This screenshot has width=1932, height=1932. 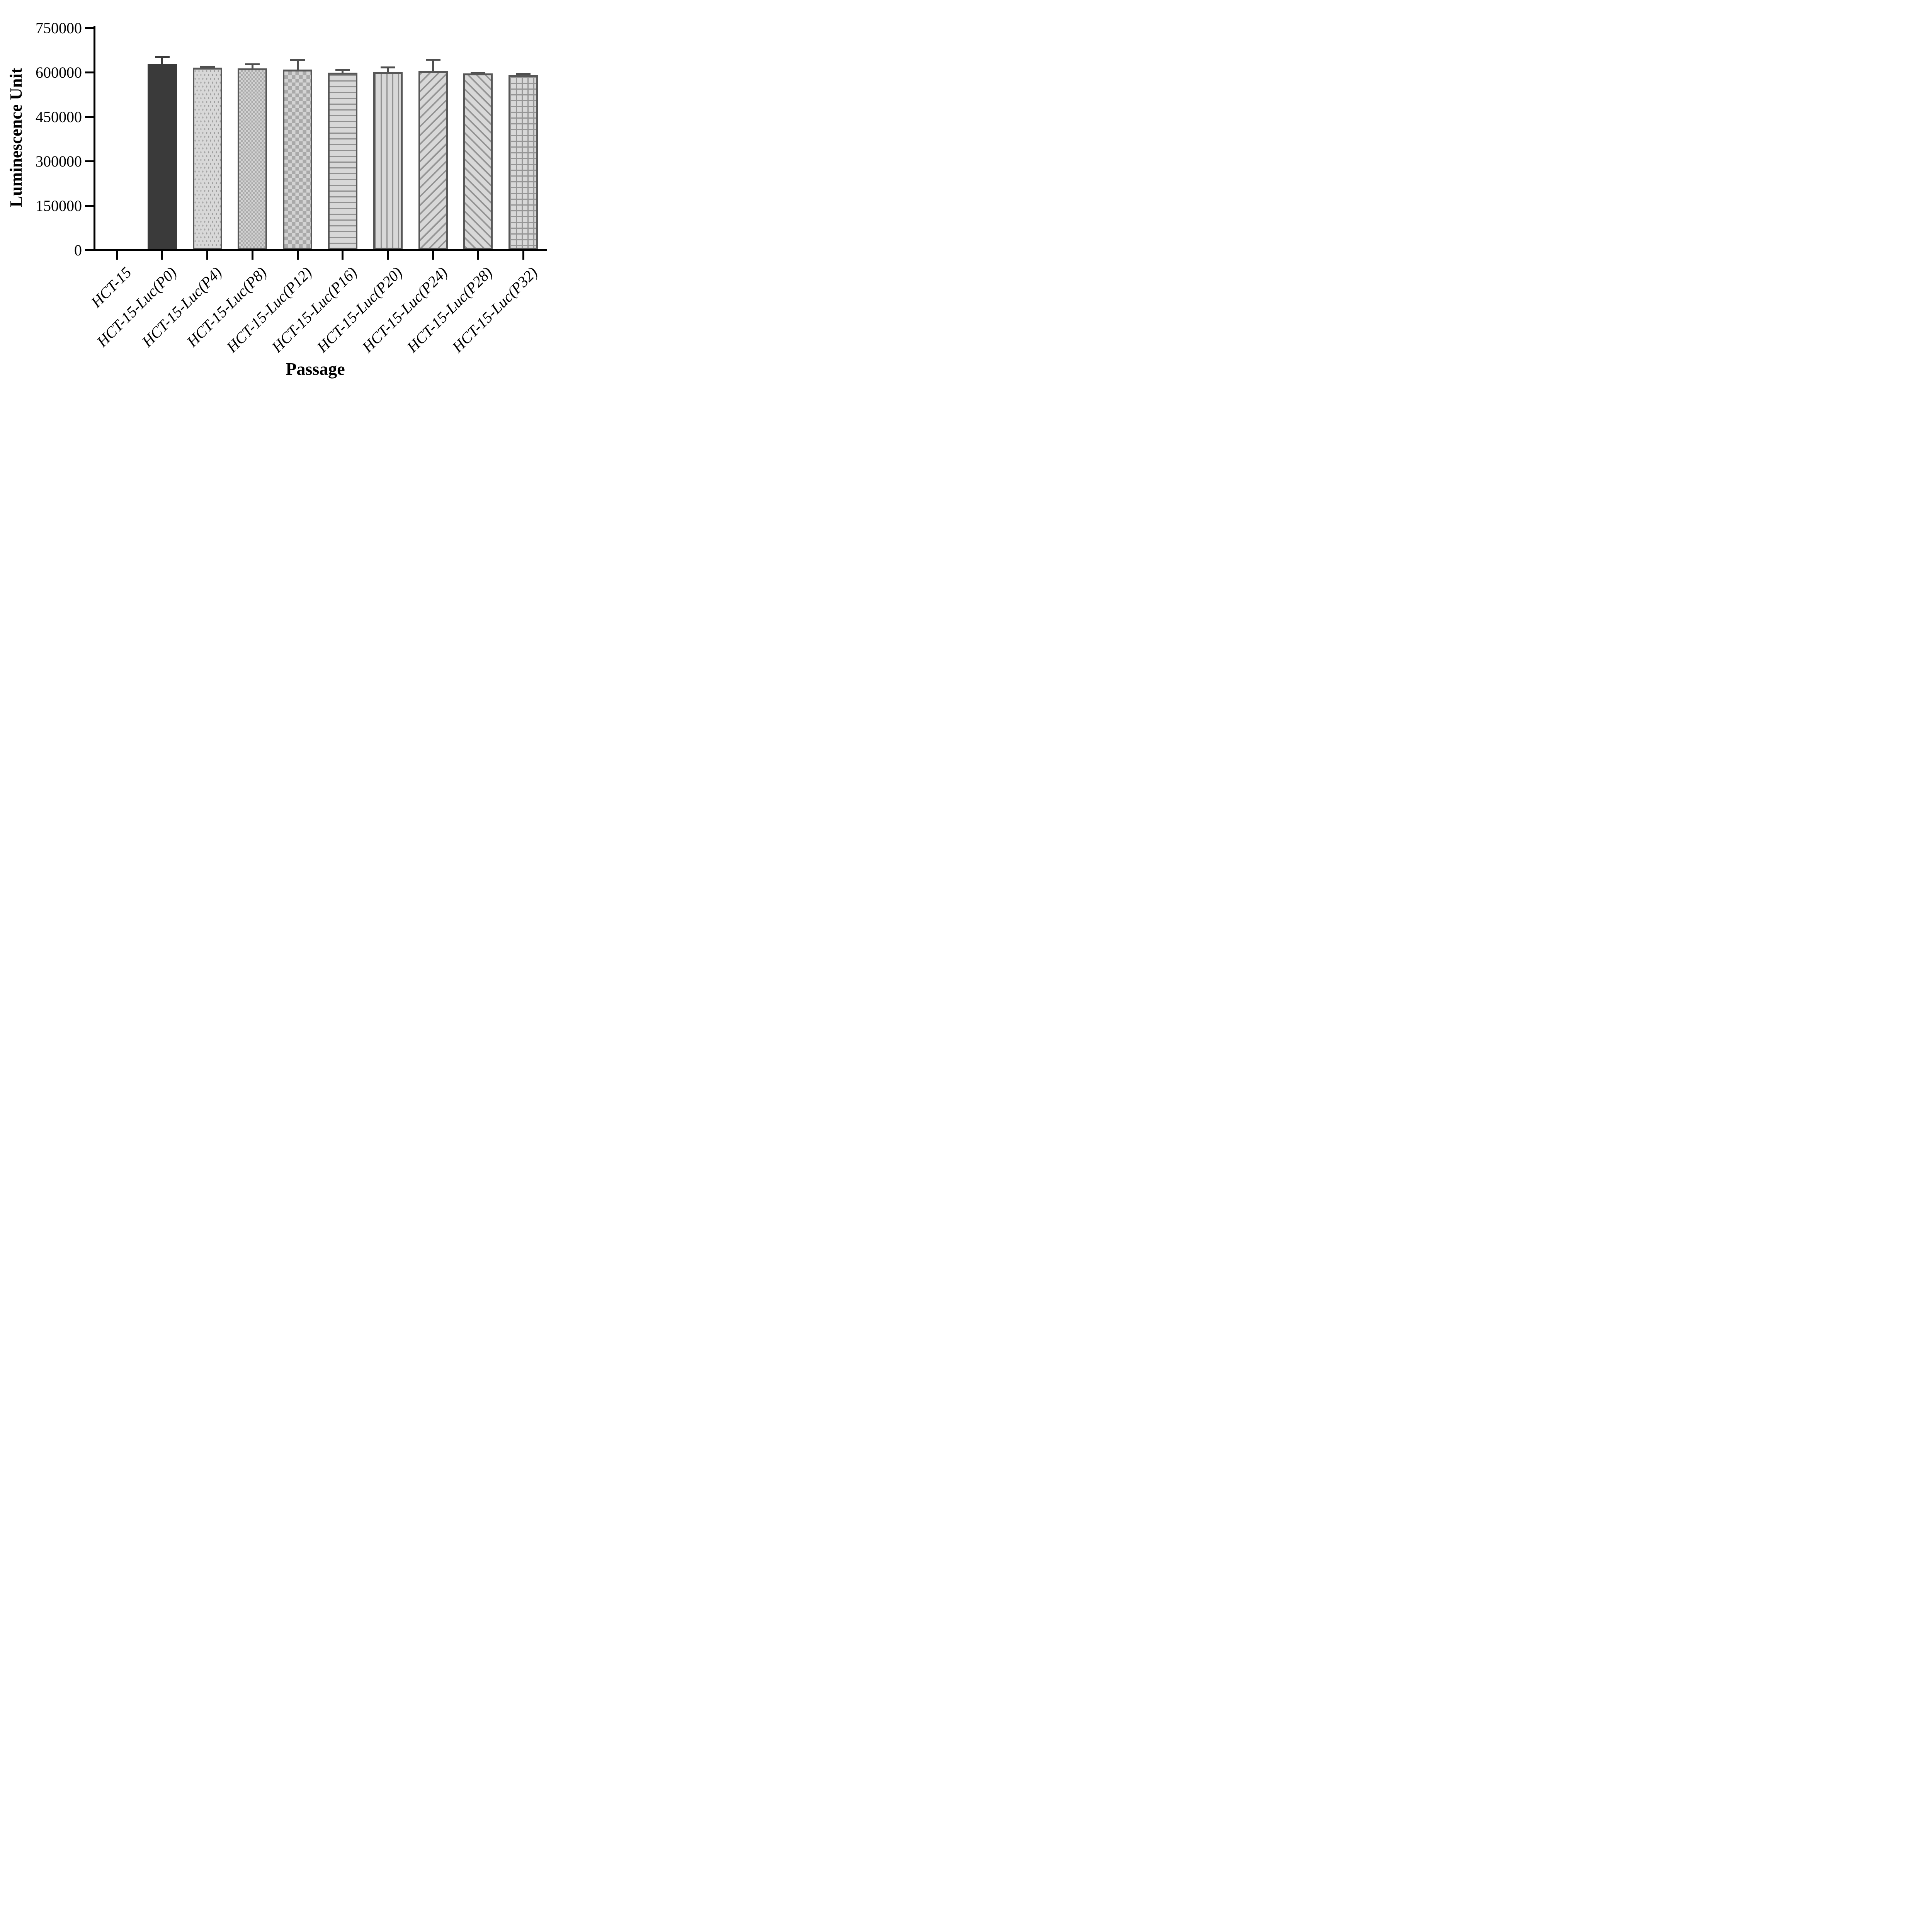 What do you see at coordinates (162, 157) in the screenshot?
I see `bar-hct-15-luc-p0-` at bounding box center [162, 157].